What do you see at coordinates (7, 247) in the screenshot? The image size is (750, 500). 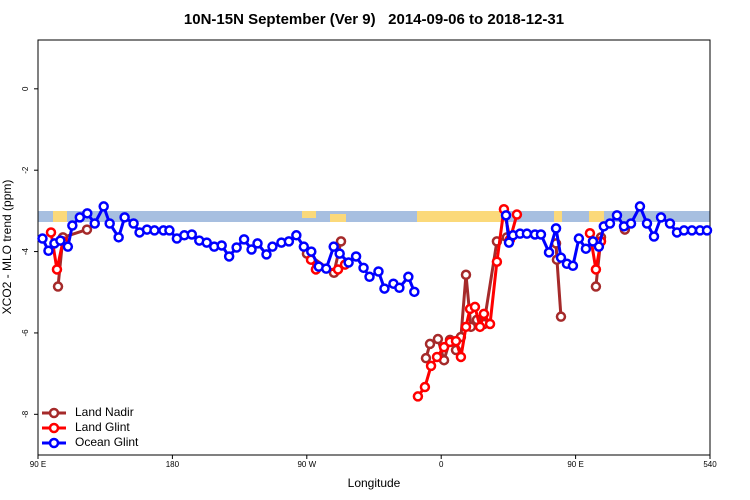 I see `y-axis-label: XCO2 - MLO trend (ppm)` at bounding box center [7, 247].